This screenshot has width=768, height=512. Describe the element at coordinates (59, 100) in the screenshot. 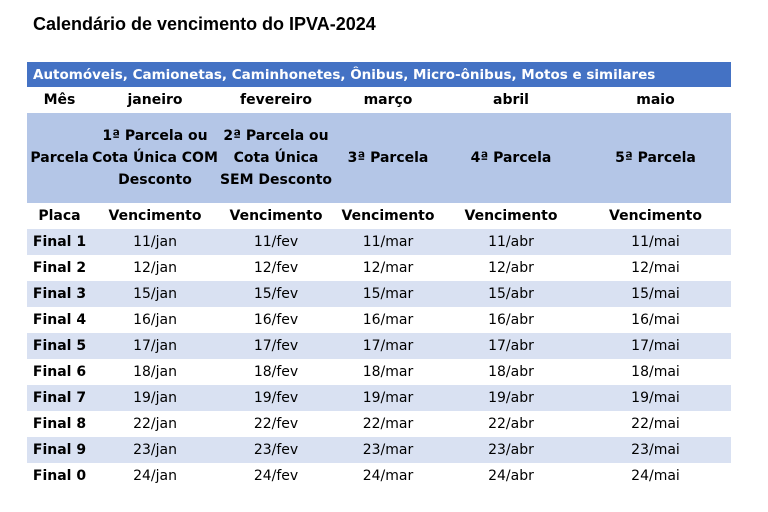

I see `row-label: Mês` at that location.